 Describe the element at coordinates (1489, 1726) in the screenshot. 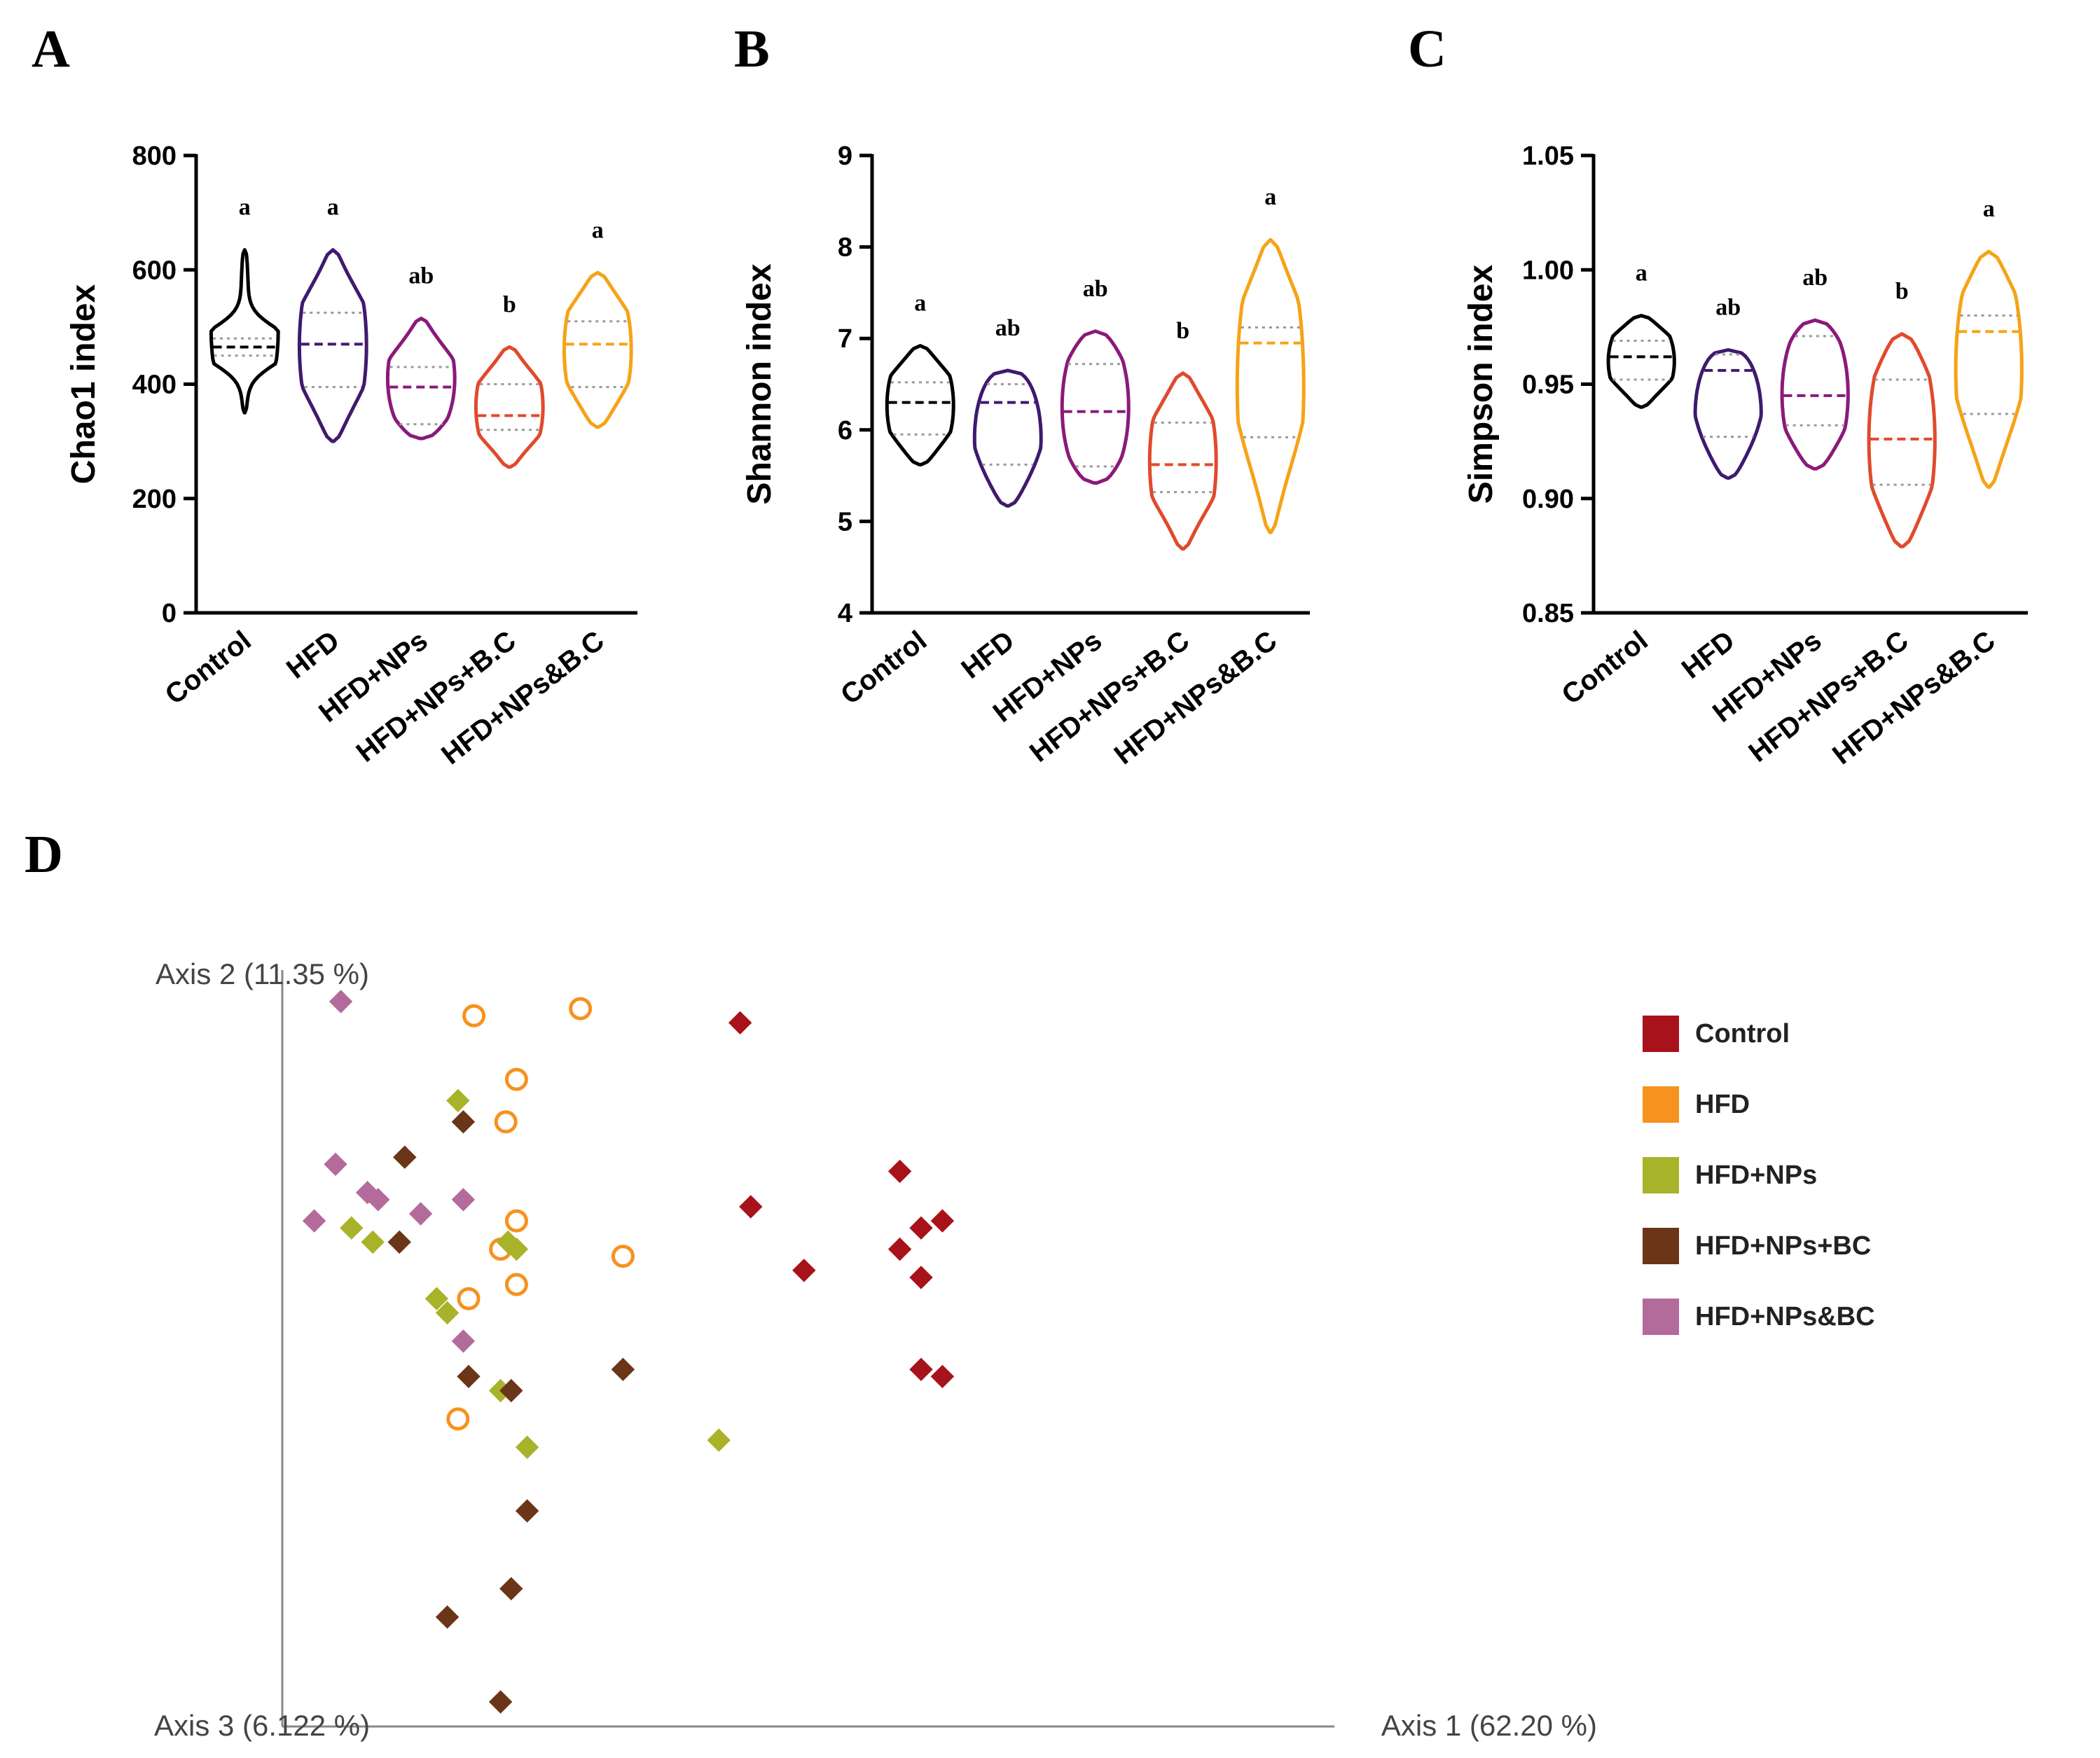

I see `axis-1-label: Axis 1 (62.20 %)` at that location.